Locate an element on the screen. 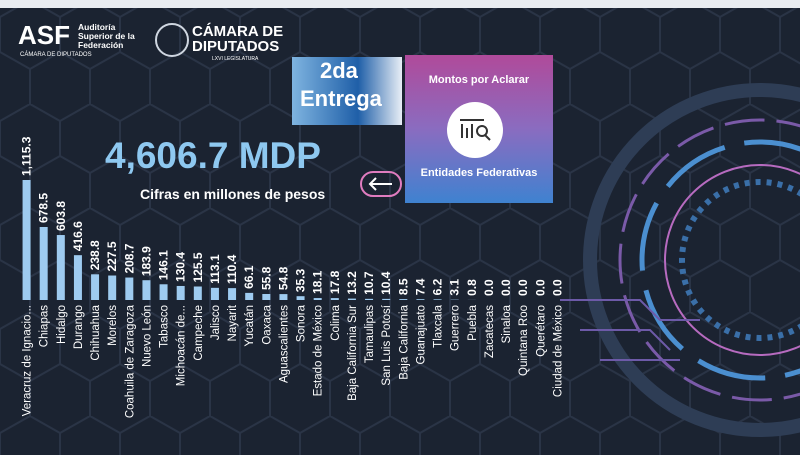 The width and height of the screenshot is (800, 455). category-label: Colima is located at coordinates (336, 322).